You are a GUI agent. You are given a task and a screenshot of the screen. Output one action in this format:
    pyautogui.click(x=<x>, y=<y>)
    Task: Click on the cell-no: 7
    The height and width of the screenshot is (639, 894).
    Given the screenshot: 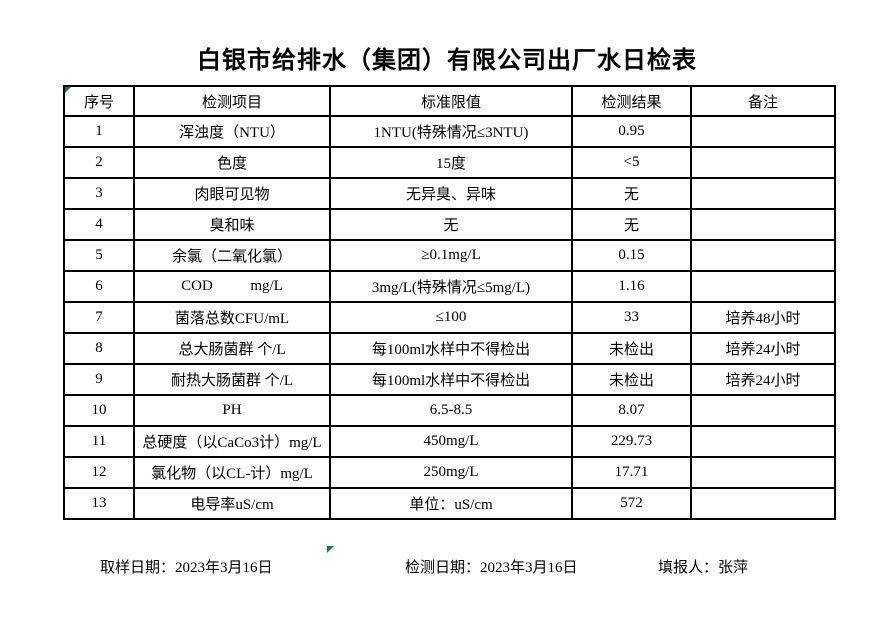 What is the action you would take?
    pyautogui.click(x=99, y=317)
    